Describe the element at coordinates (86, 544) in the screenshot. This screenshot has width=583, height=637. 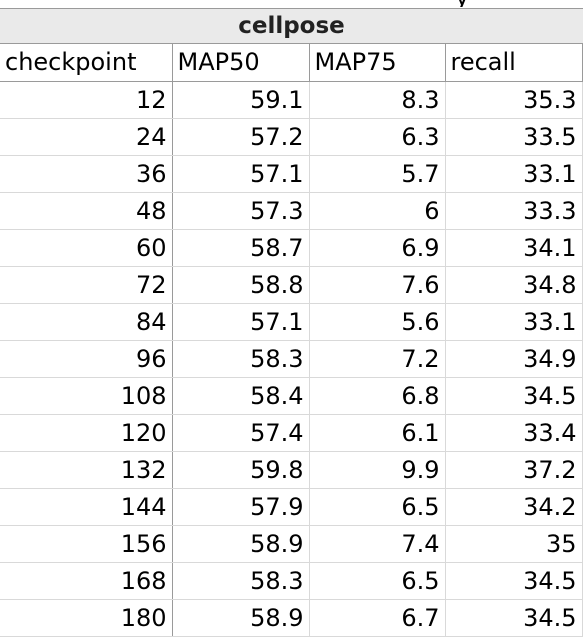
I see `checkpoint-cell: 156` at that location.